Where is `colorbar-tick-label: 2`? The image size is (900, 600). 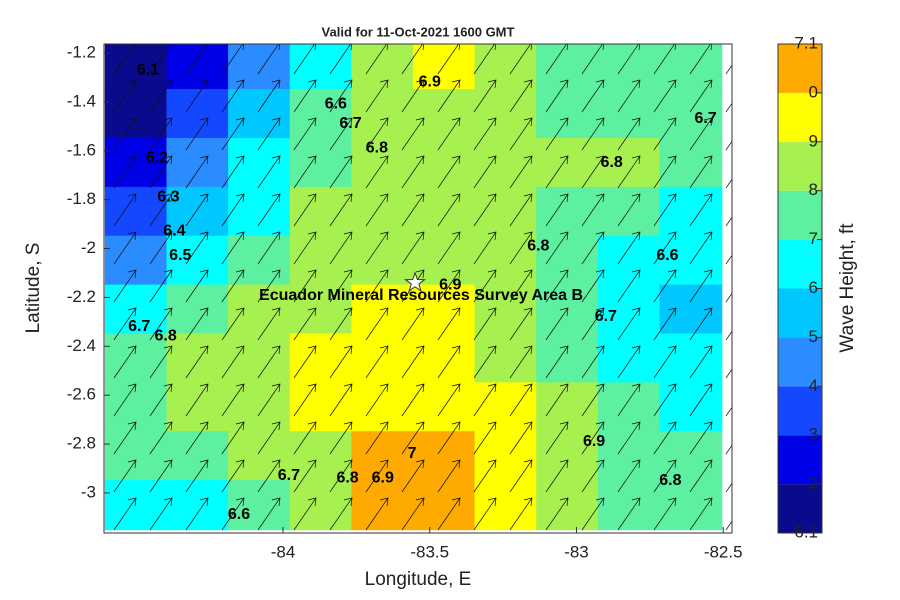
colorbar-tick-label: 2 is located at coordinates (813, 483).